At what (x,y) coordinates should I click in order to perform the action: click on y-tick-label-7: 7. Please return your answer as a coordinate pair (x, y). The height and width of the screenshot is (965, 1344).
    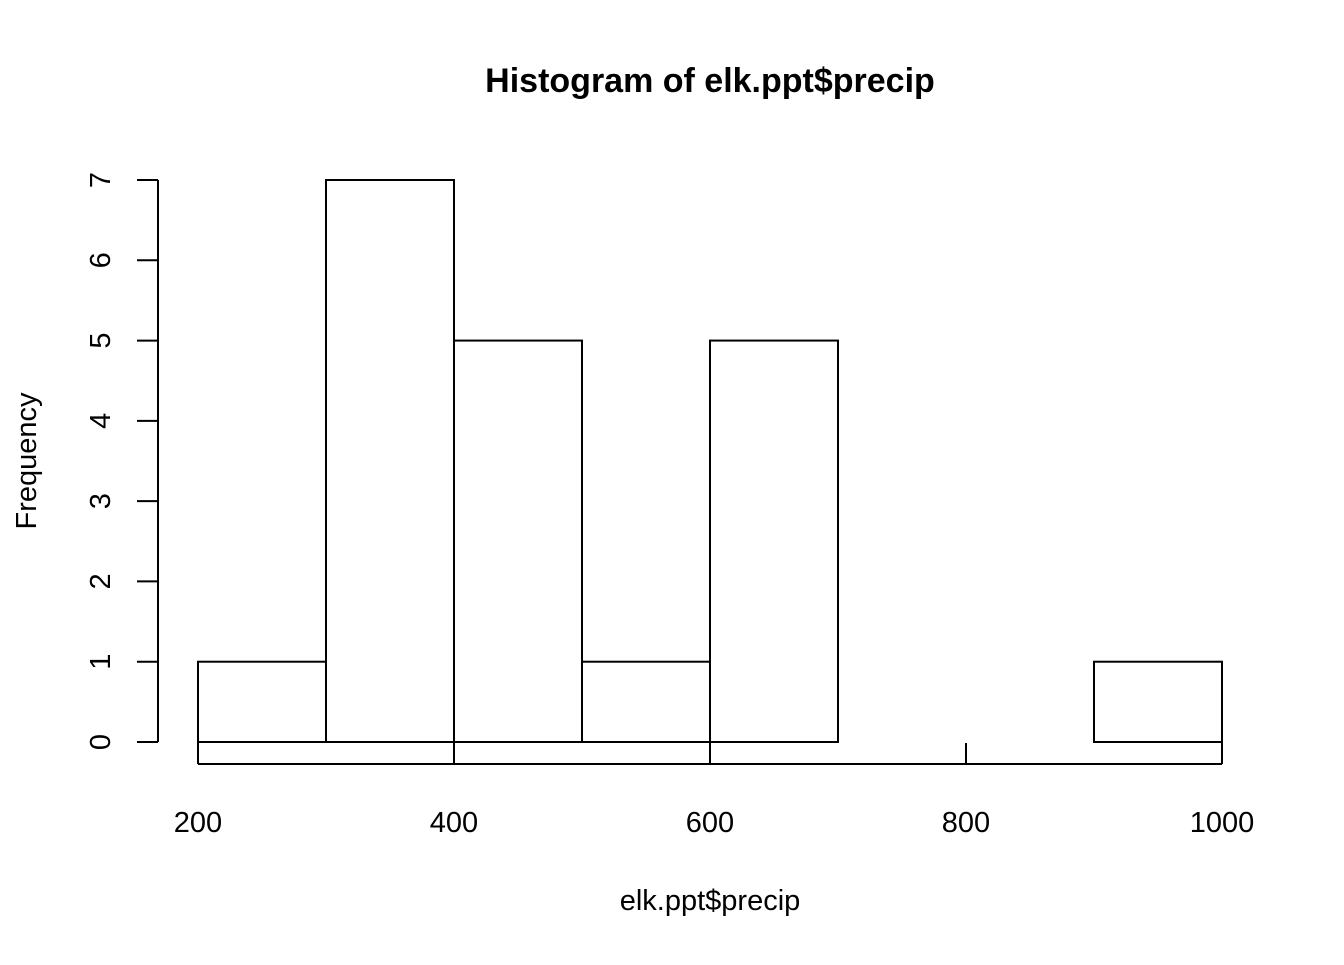
    Looking at the image, I should click on (101, 180).